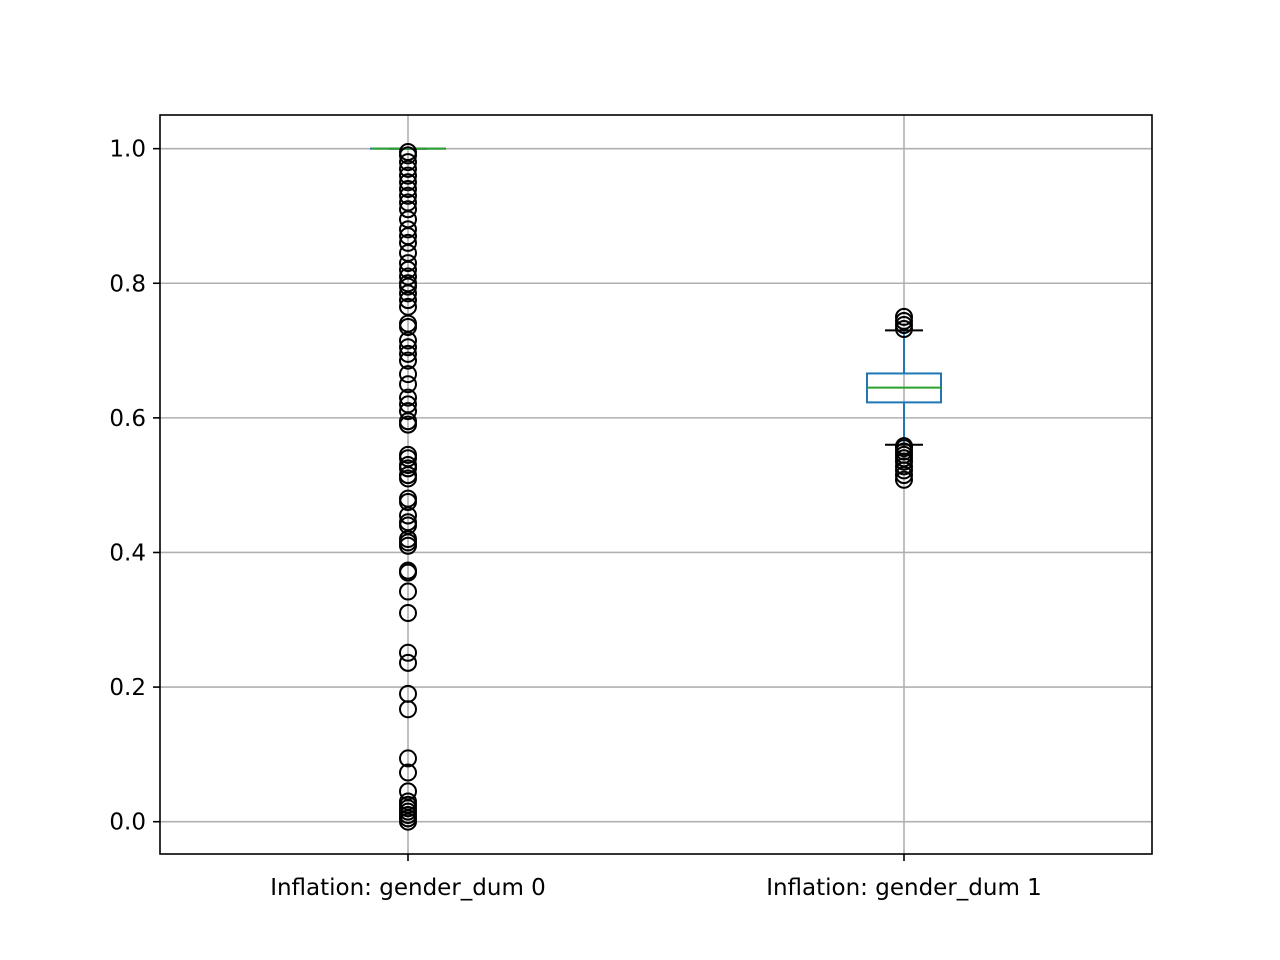  What do you see at coordinates (127, 150) in the screenshot?
I see `y-tick-label: 1.0` at bounding box center [127, 150].